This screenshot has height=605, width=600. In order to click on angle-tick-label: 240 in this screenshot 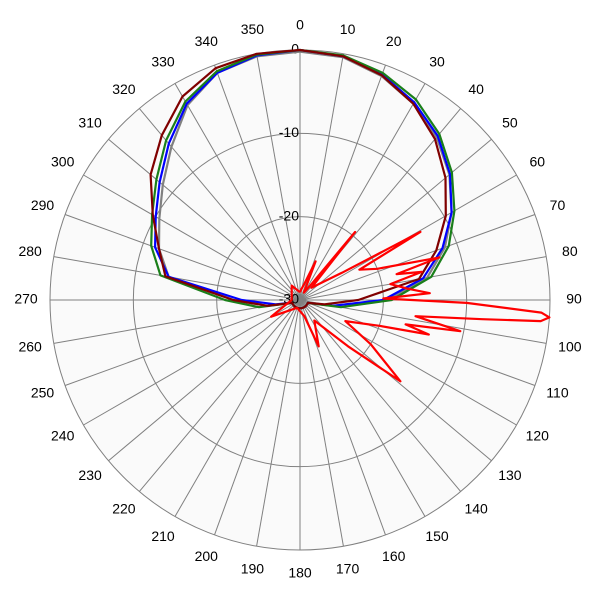, I will do `click(63, 436)`.